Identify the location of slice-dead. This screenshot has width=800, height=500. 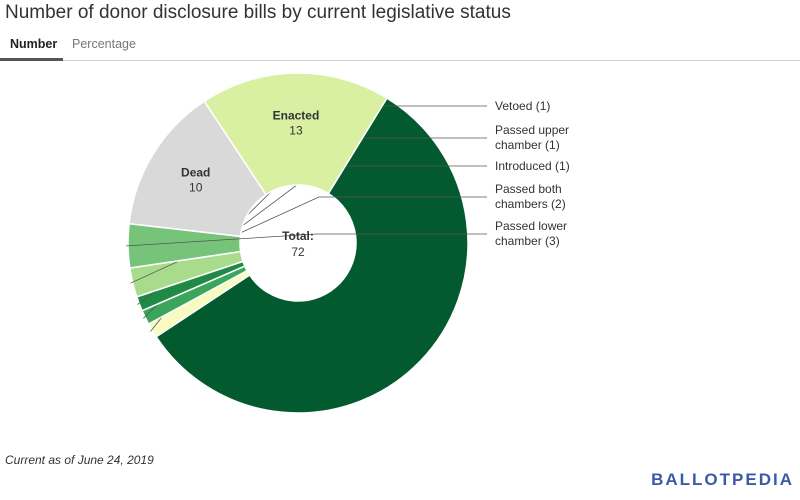
(198, 169).